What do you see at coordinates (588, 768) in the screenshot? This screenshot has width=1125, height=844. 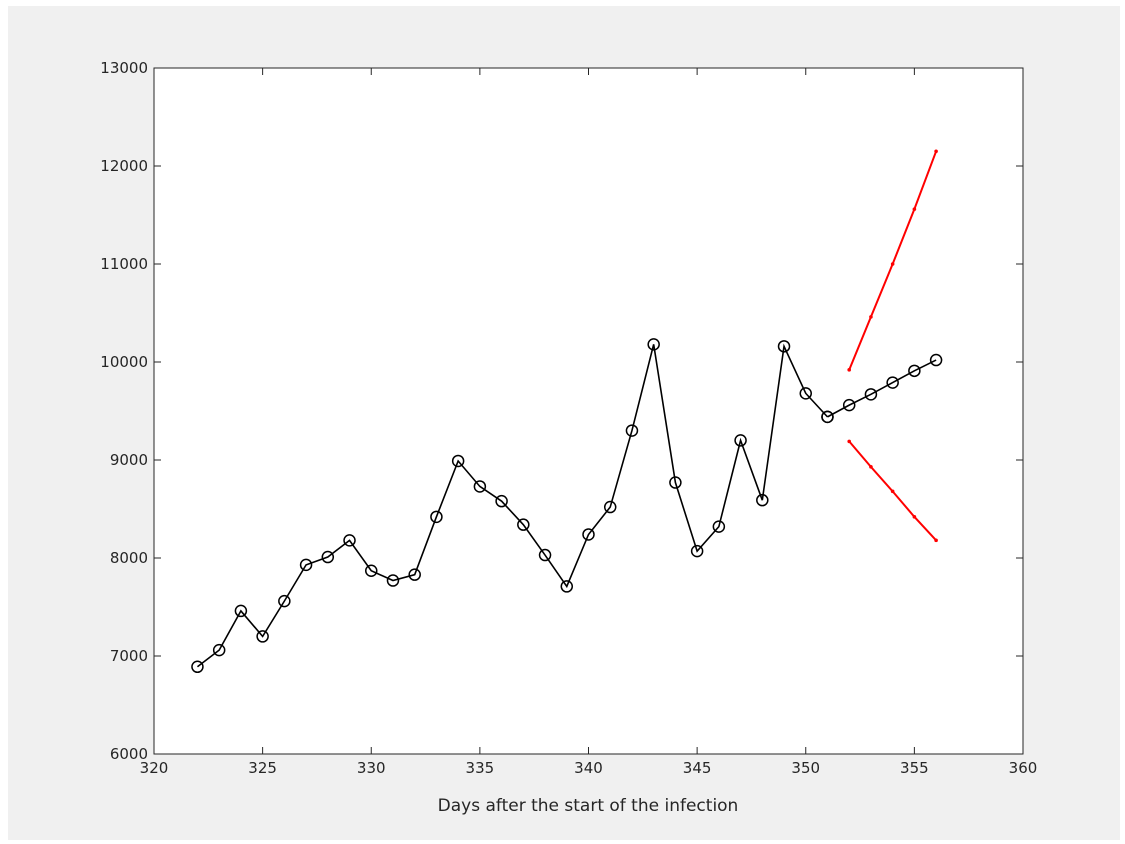 I see `x-tick-label: 340` at bounding box center [588, 768].